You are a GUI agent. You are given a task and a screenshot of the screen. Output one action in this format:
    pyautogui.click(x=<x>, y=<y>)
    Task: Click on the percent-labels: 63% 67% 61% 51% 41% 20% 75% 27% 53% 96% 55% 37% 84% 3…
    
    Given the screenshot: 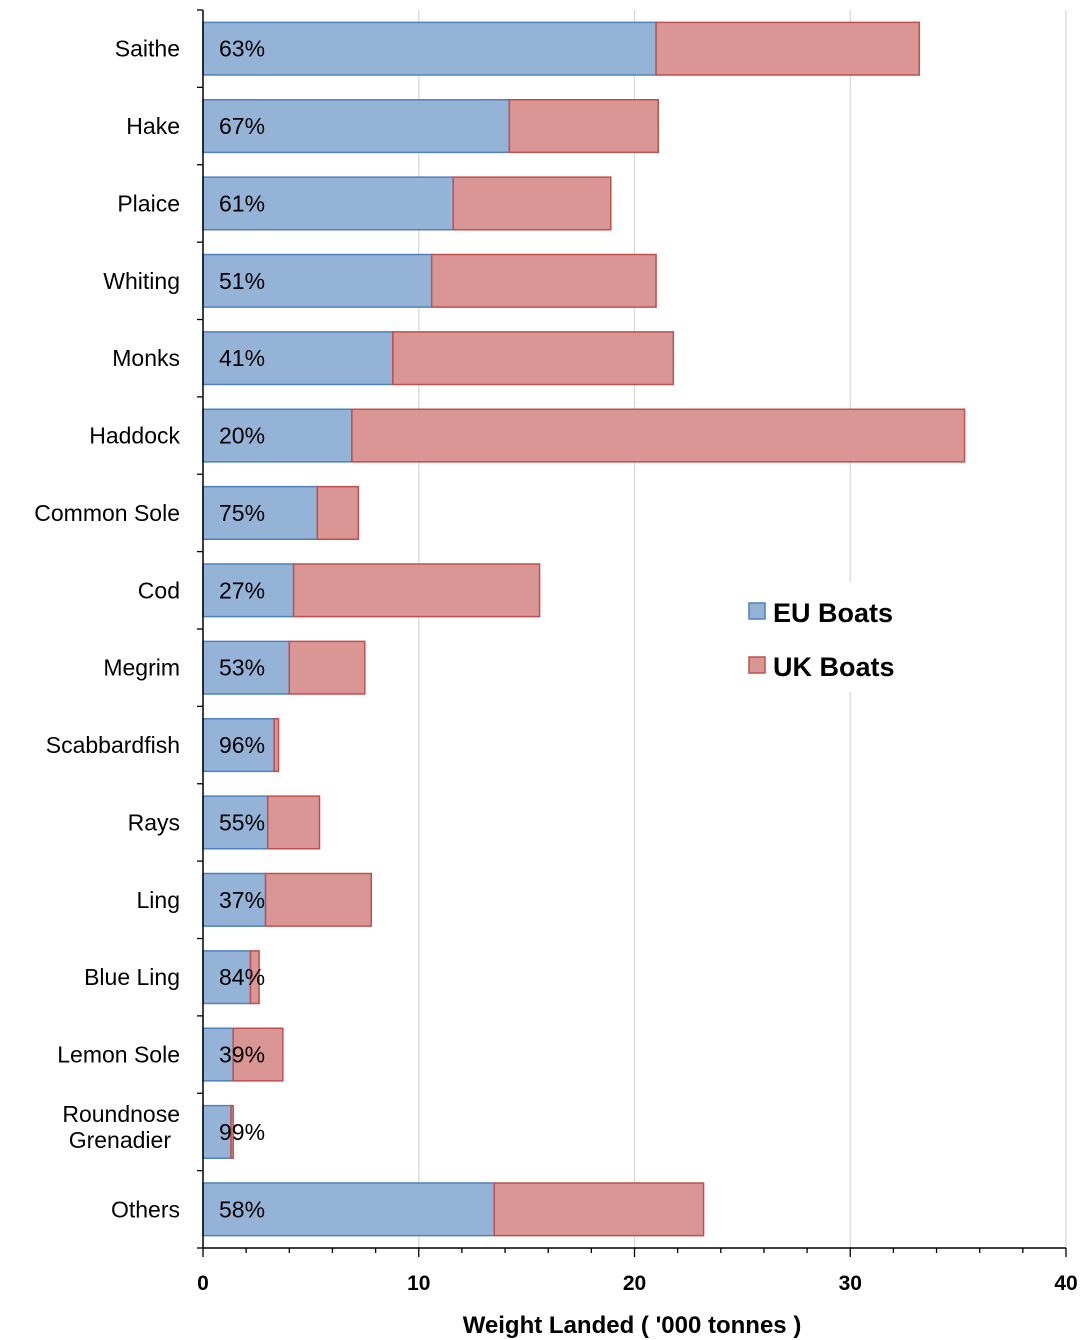 What is the action you would take?
    pyautogui.click(x=242, y=629)
    